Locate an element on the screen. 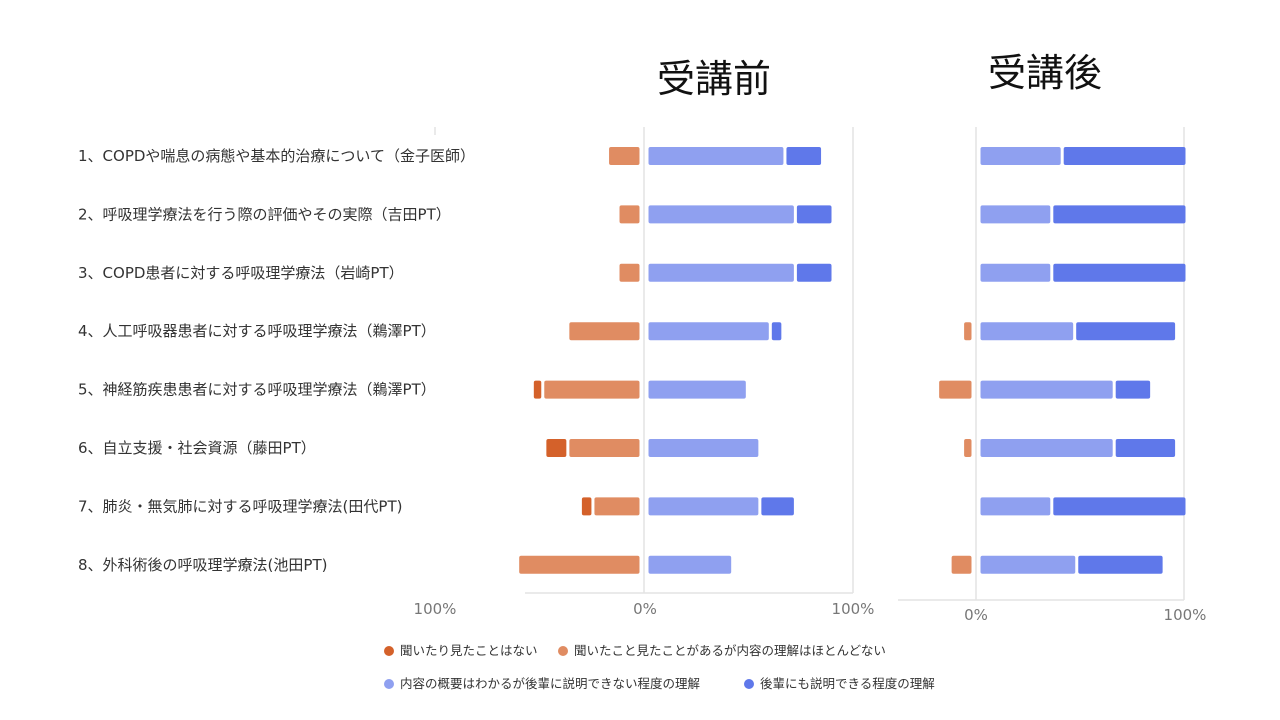  legend-label: 内容の概要はわかるが後輩に説明できない程度の理解 is located at coordinates (550, 683).